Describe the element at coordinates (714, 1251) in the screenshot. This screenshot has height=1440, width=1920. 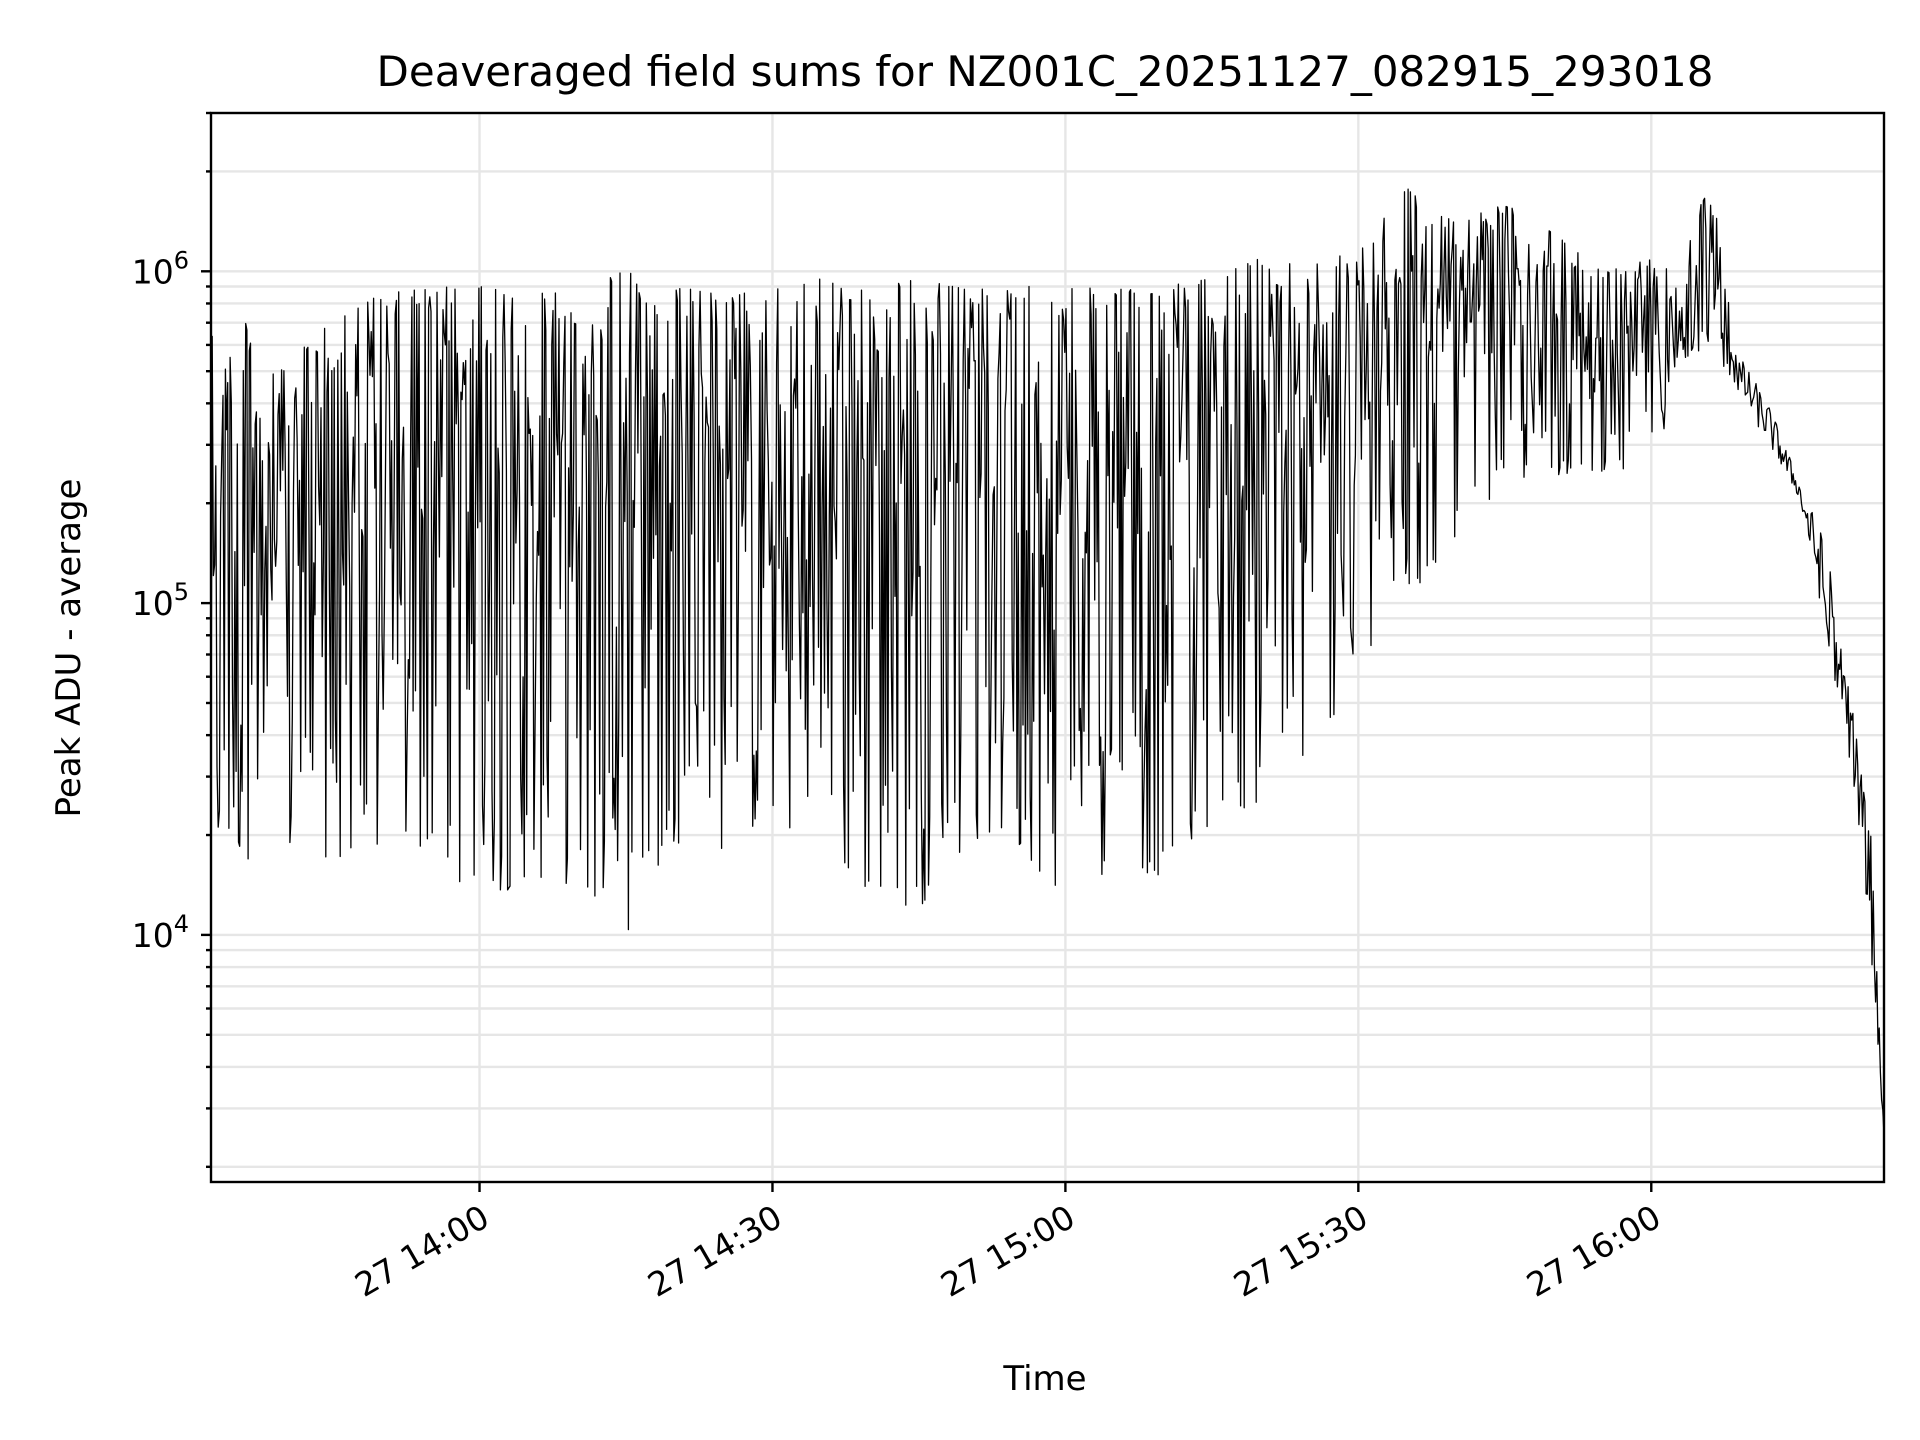
I see `x-tick-label: 27 14:30` at that location.